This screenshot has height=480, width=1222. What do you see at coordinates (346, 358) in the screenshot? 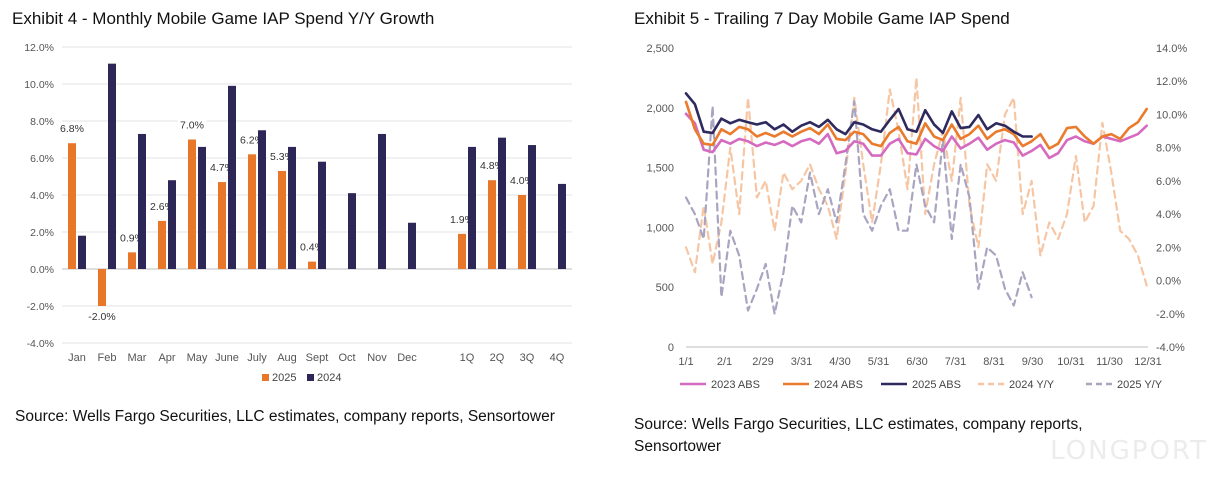
I see `x-tick-label: Oct` at bounding box center [346, 358].